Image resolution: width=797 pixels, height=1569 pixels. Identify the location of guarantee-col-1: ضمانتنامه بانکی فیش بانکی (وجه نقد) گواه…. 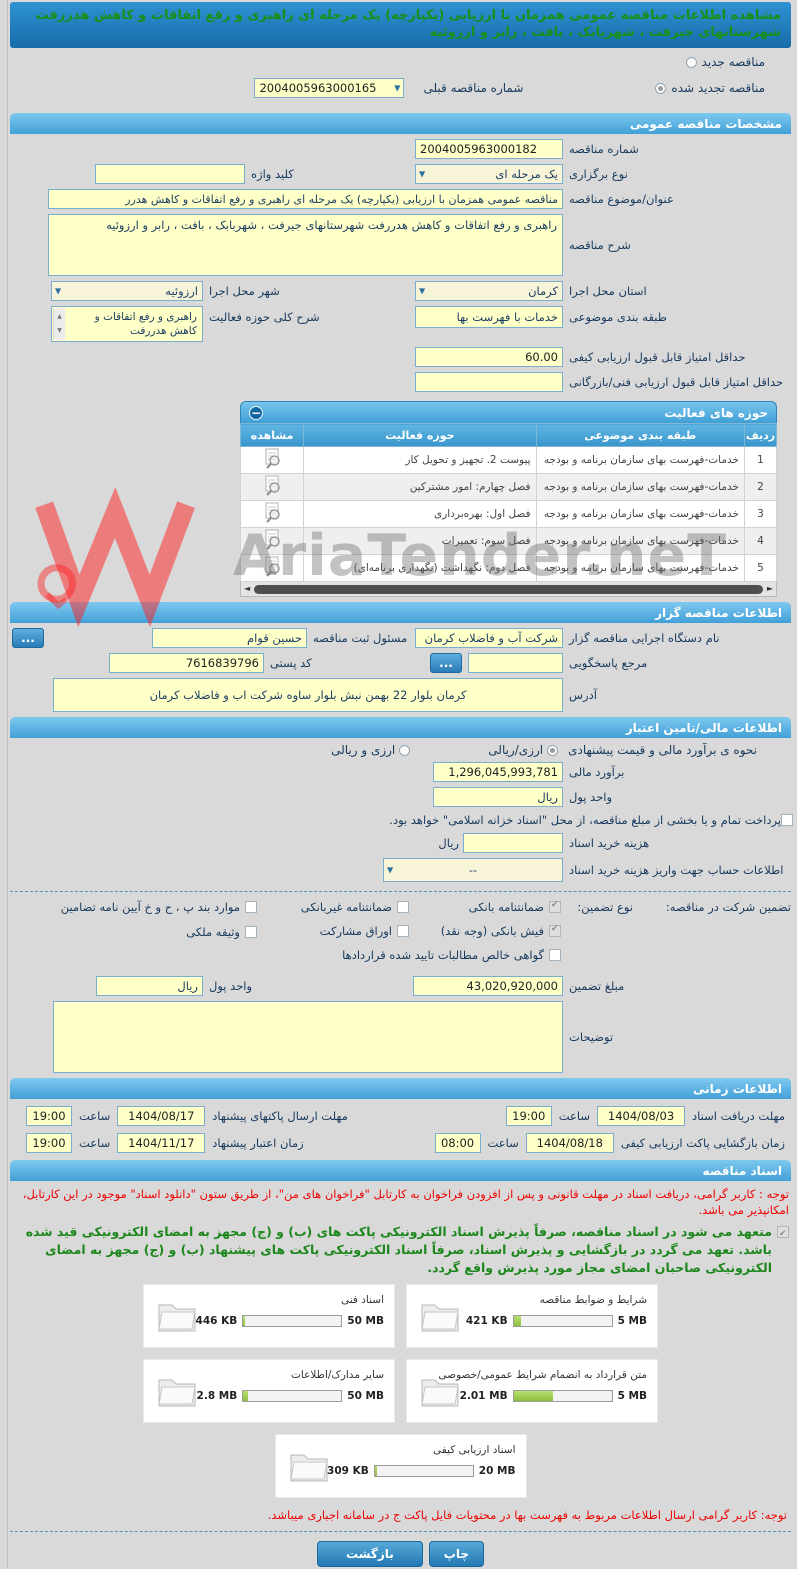
(451, 931).